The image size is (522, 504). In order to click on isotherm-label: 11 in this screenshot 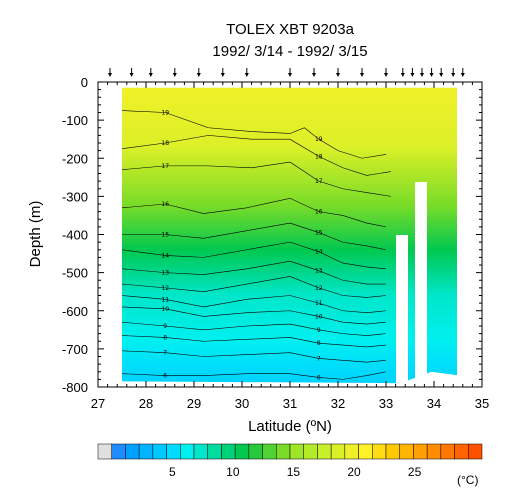, I will do `click(319, 303)`.